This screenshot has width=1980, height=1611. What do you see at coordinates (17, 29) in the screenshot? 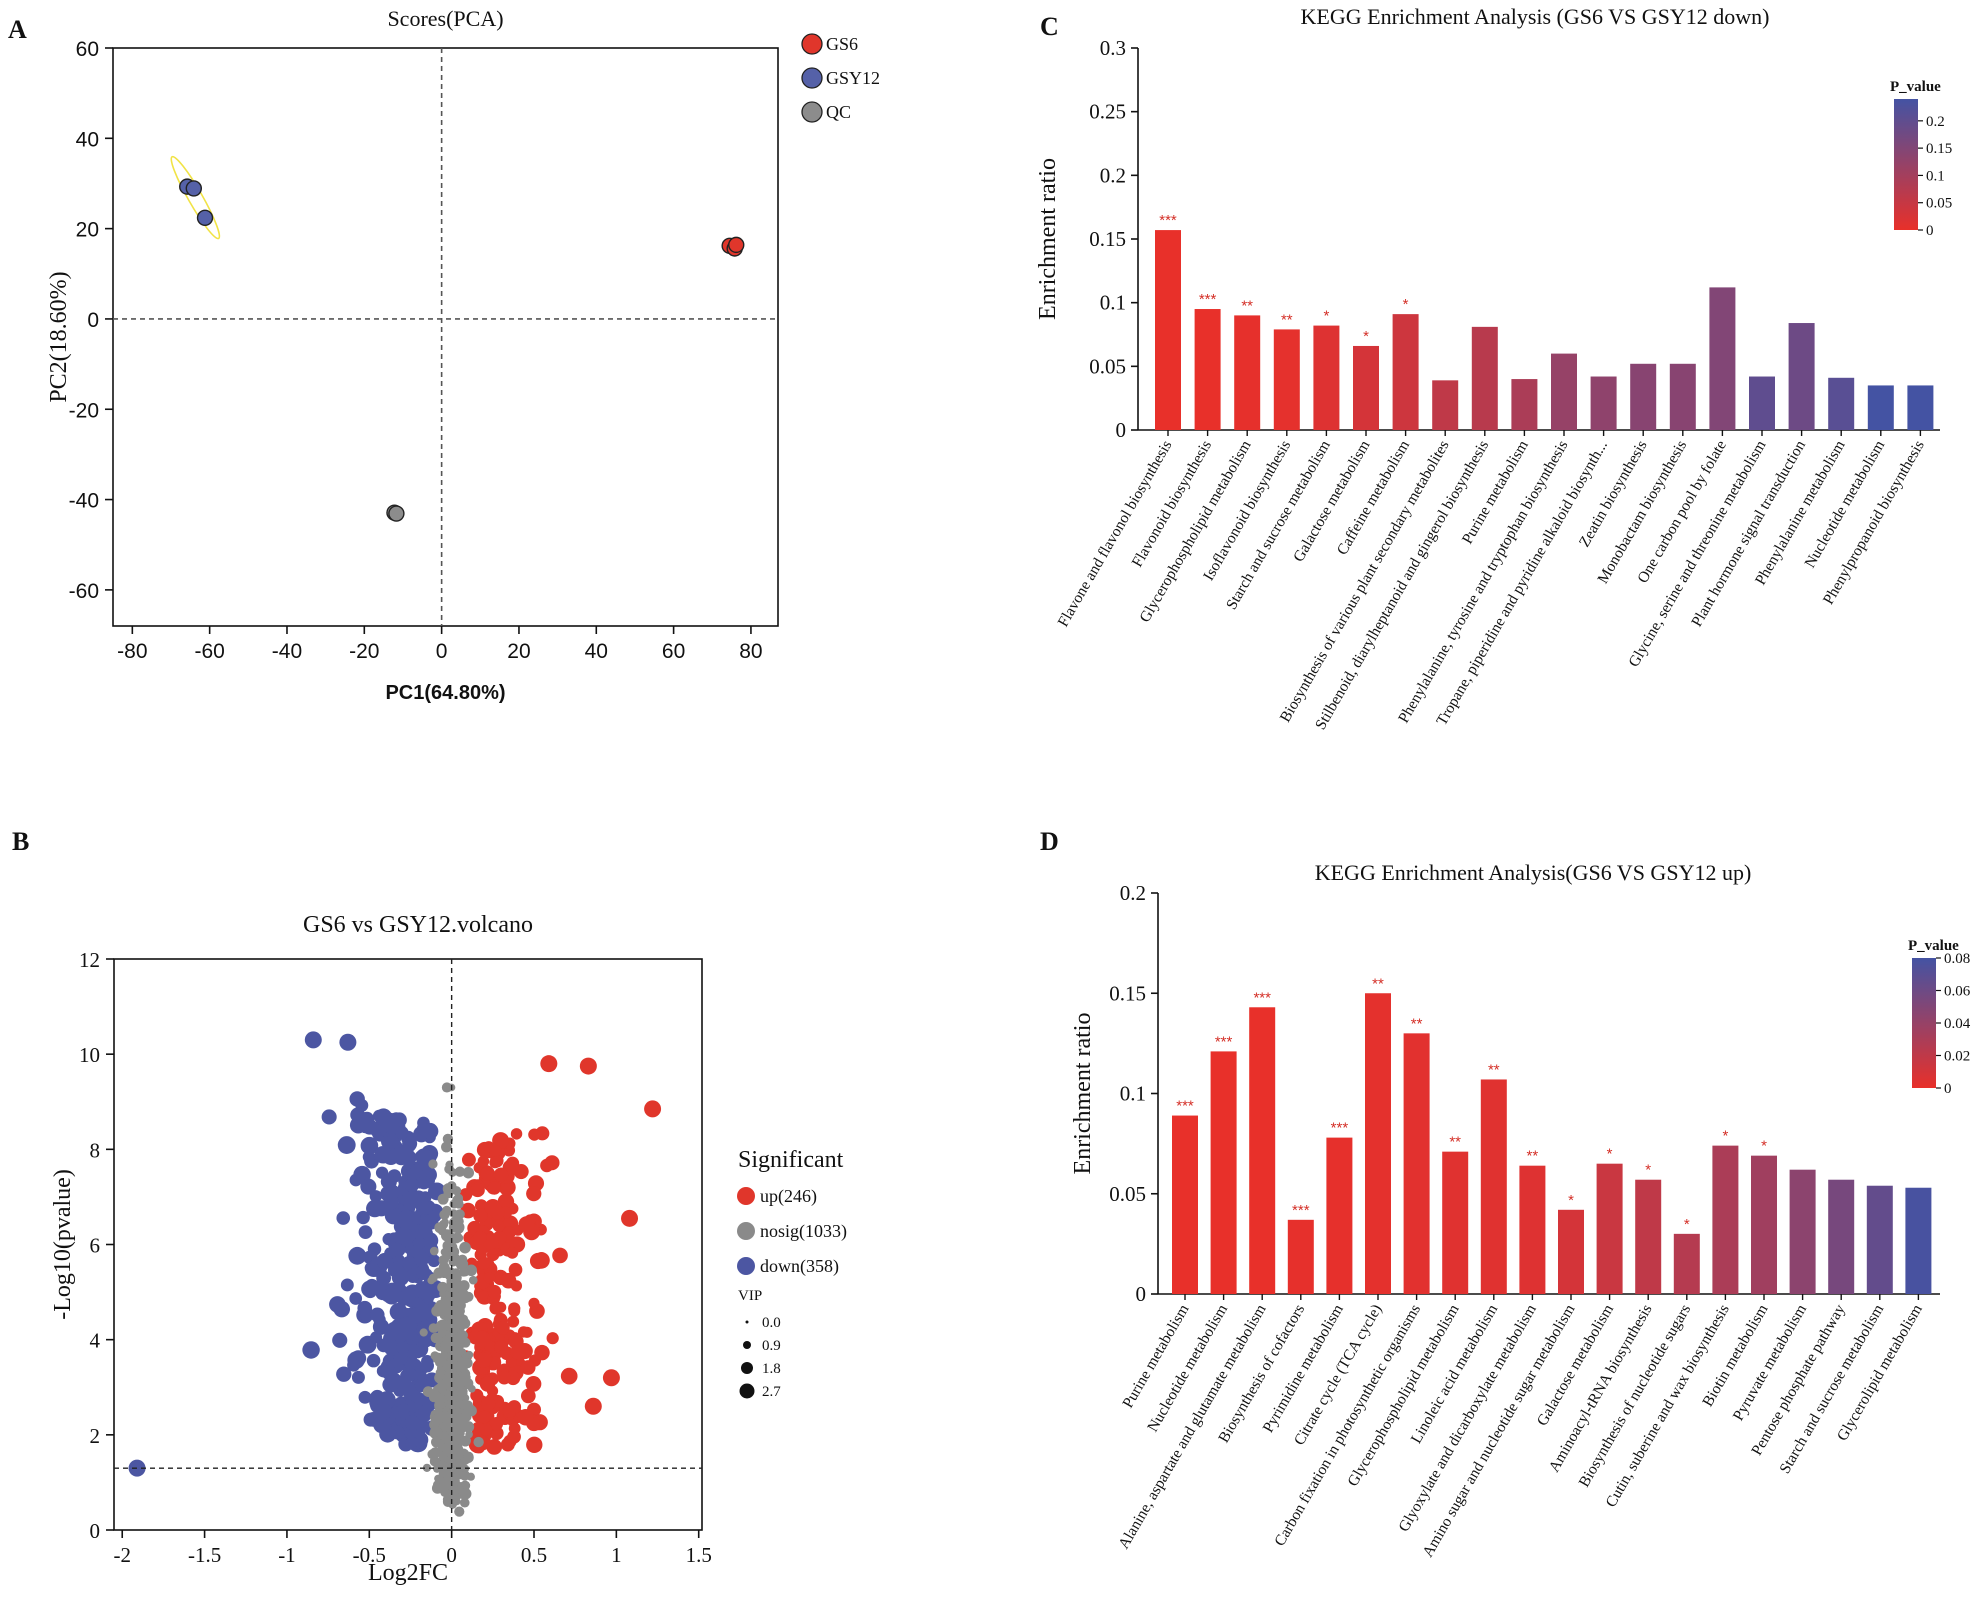
I see `panel-letter-a: A` at bounding box center [17, 29].